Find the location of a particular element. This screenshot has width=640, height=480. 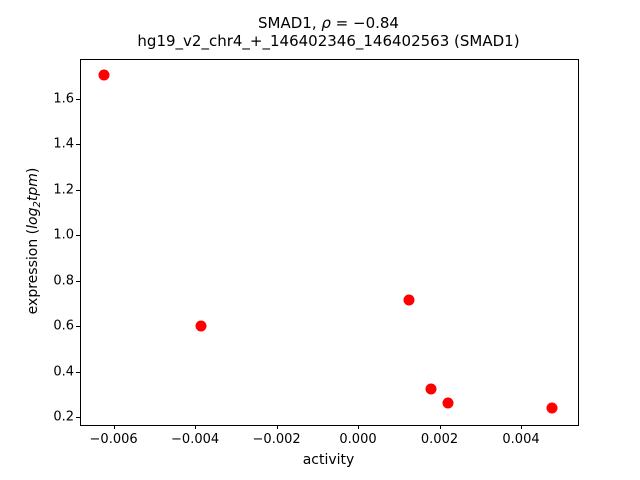

y-axis-label-log: log is located at coordinates (33, 218).